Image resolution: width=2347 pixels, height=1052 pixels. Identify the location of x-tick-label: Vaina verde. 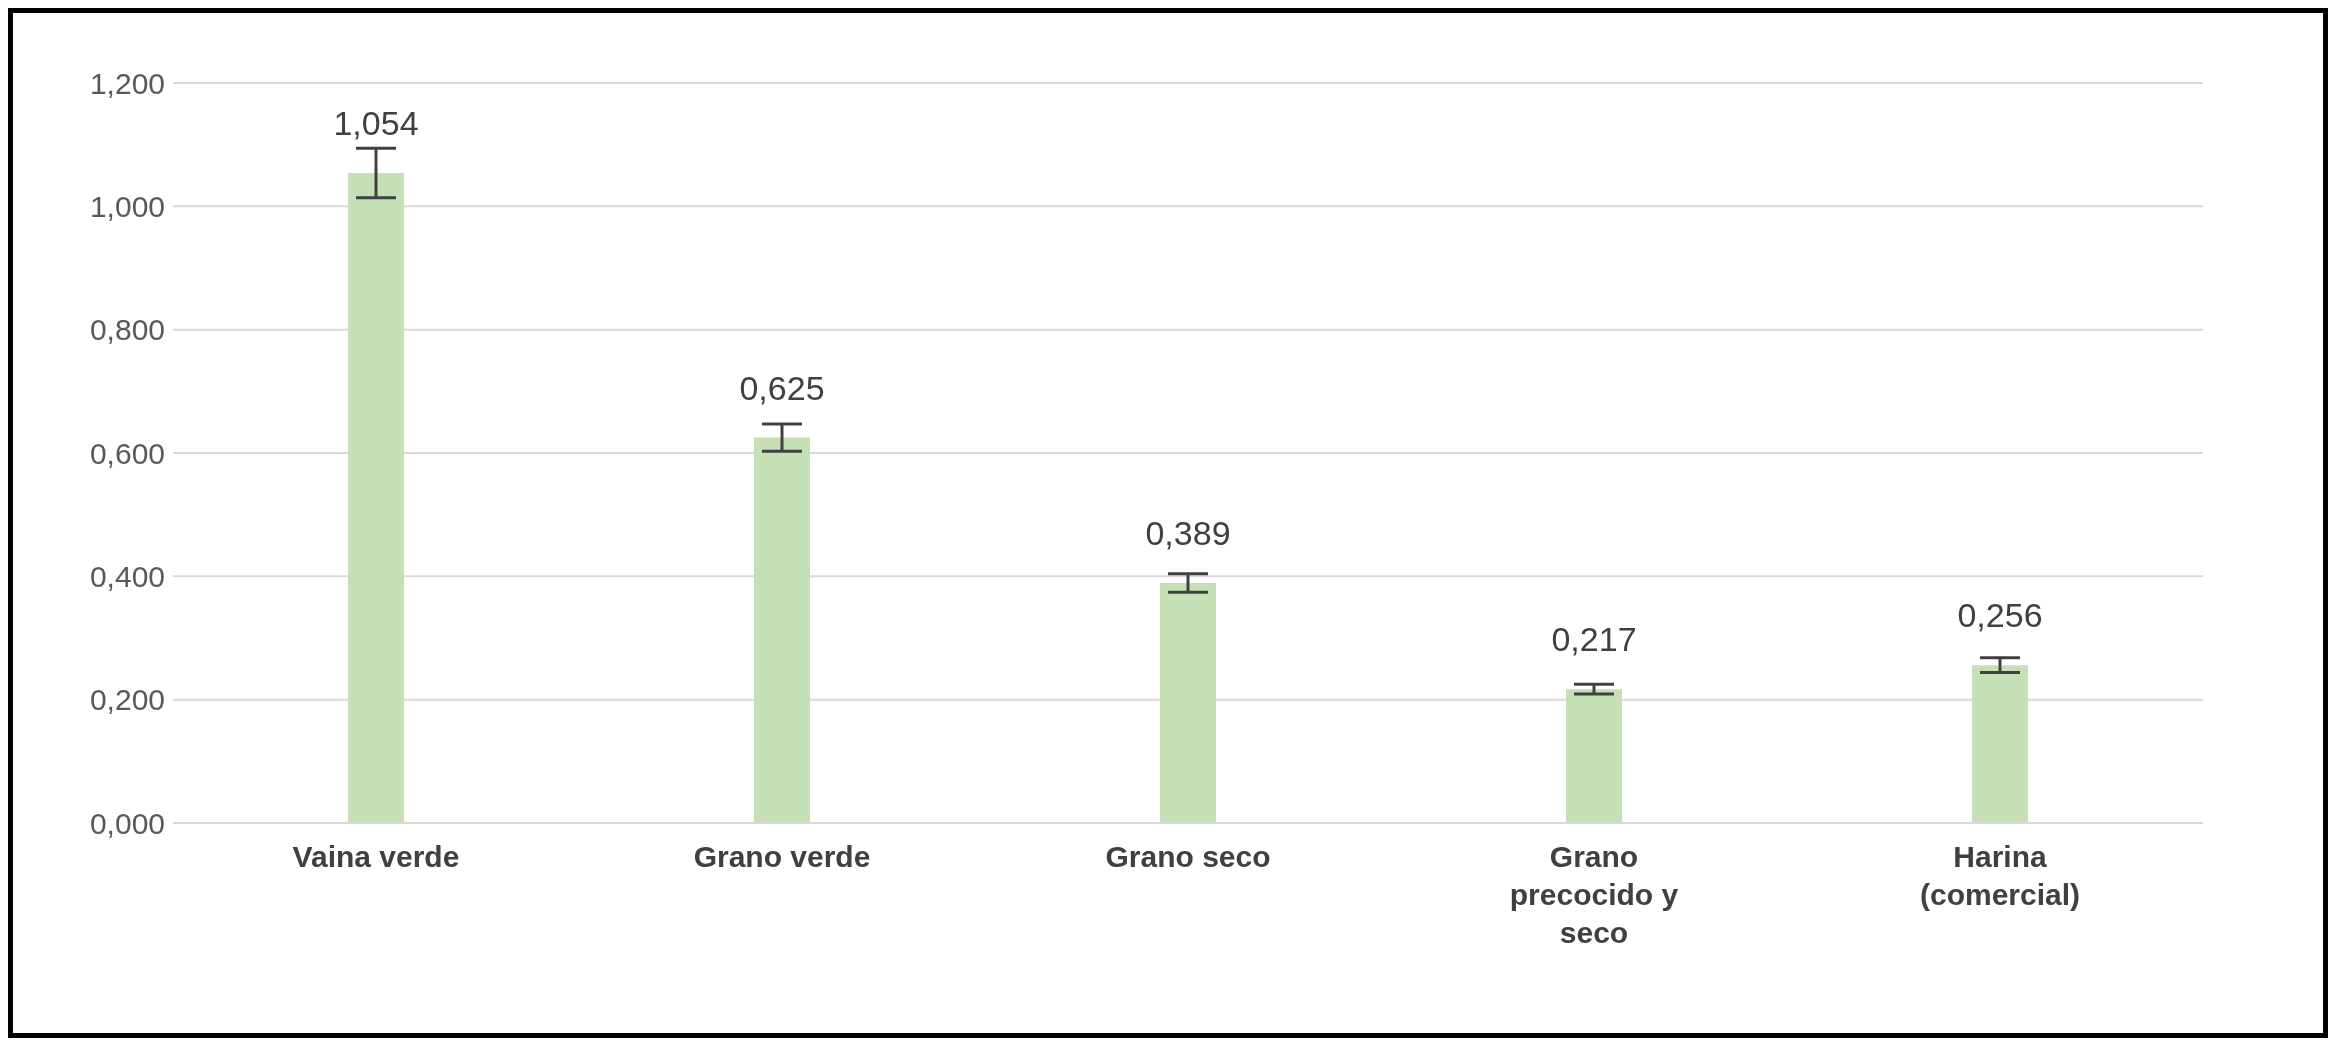
(376, 856).